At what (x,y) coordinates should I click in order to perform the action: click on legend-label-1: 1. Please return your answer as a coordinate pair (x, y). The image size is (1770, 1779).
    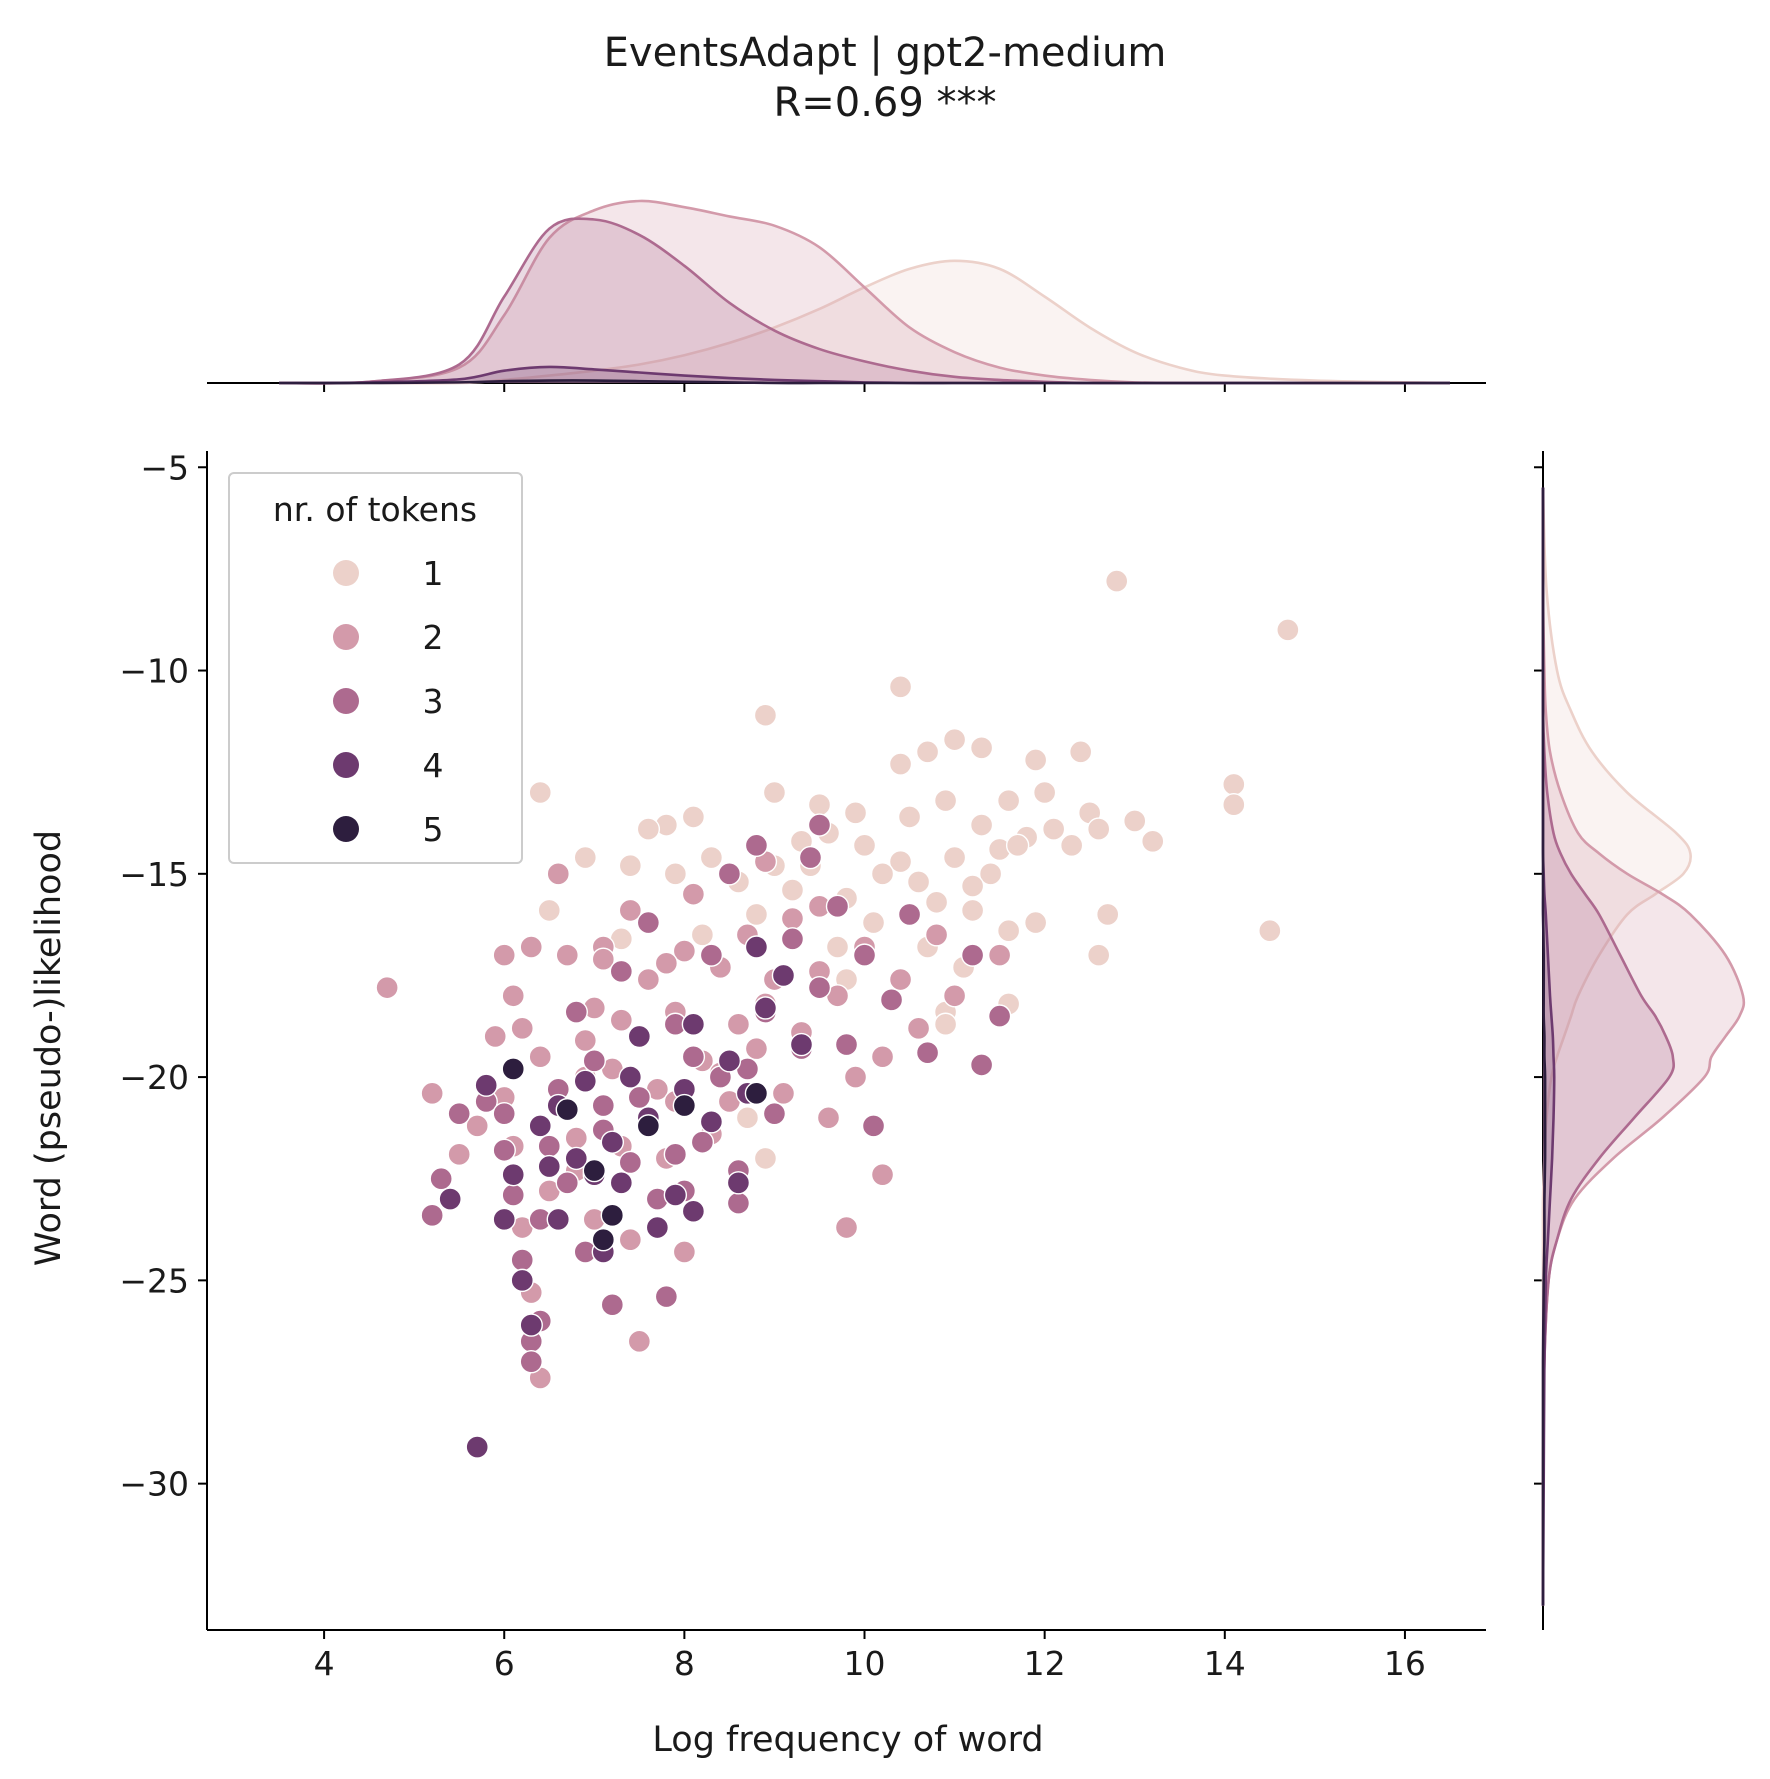
    Looking at the image, I should click on (433, 573).